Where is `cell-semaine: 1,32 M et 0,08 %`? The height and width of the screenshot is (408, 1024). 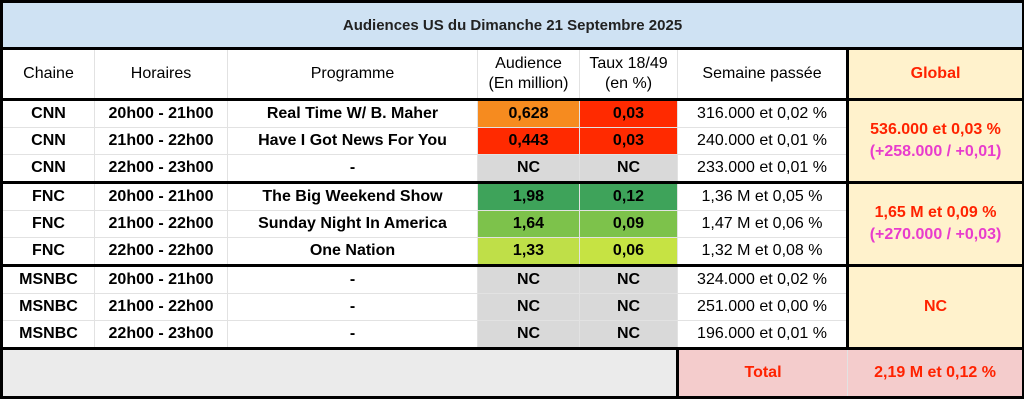 cell-semaine: 1,32 M et 0,08 % is located at coordinates (763, 252).